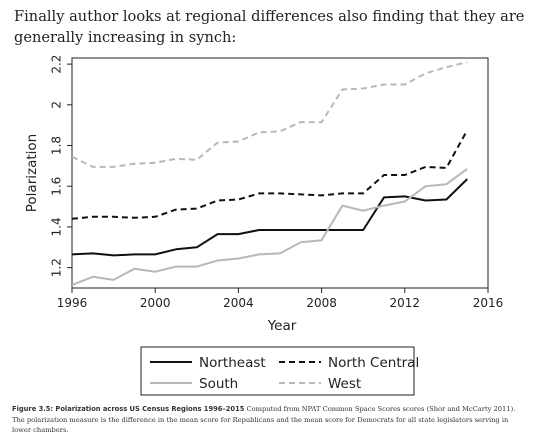  What do you see at coordinates (57, 226) in the screenshot?
I see `y-tick-label: 1.4` at bounding box center [57, 226].